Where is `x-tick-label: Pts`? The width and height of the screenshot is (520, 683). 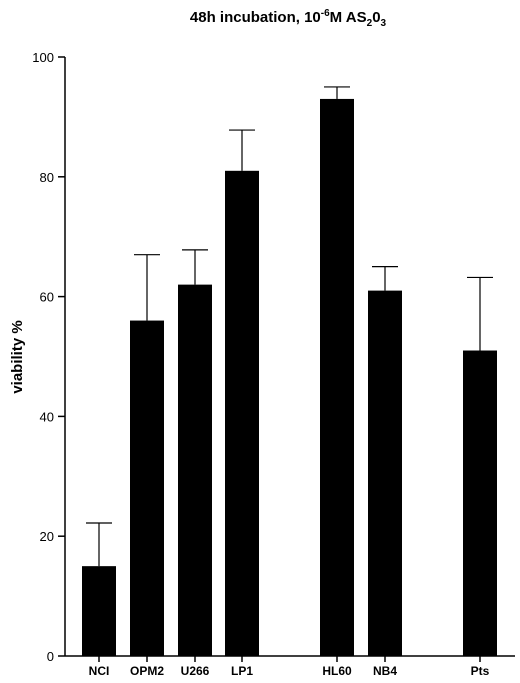
x-tick-label: Pts is located at coordinates (480, 671).